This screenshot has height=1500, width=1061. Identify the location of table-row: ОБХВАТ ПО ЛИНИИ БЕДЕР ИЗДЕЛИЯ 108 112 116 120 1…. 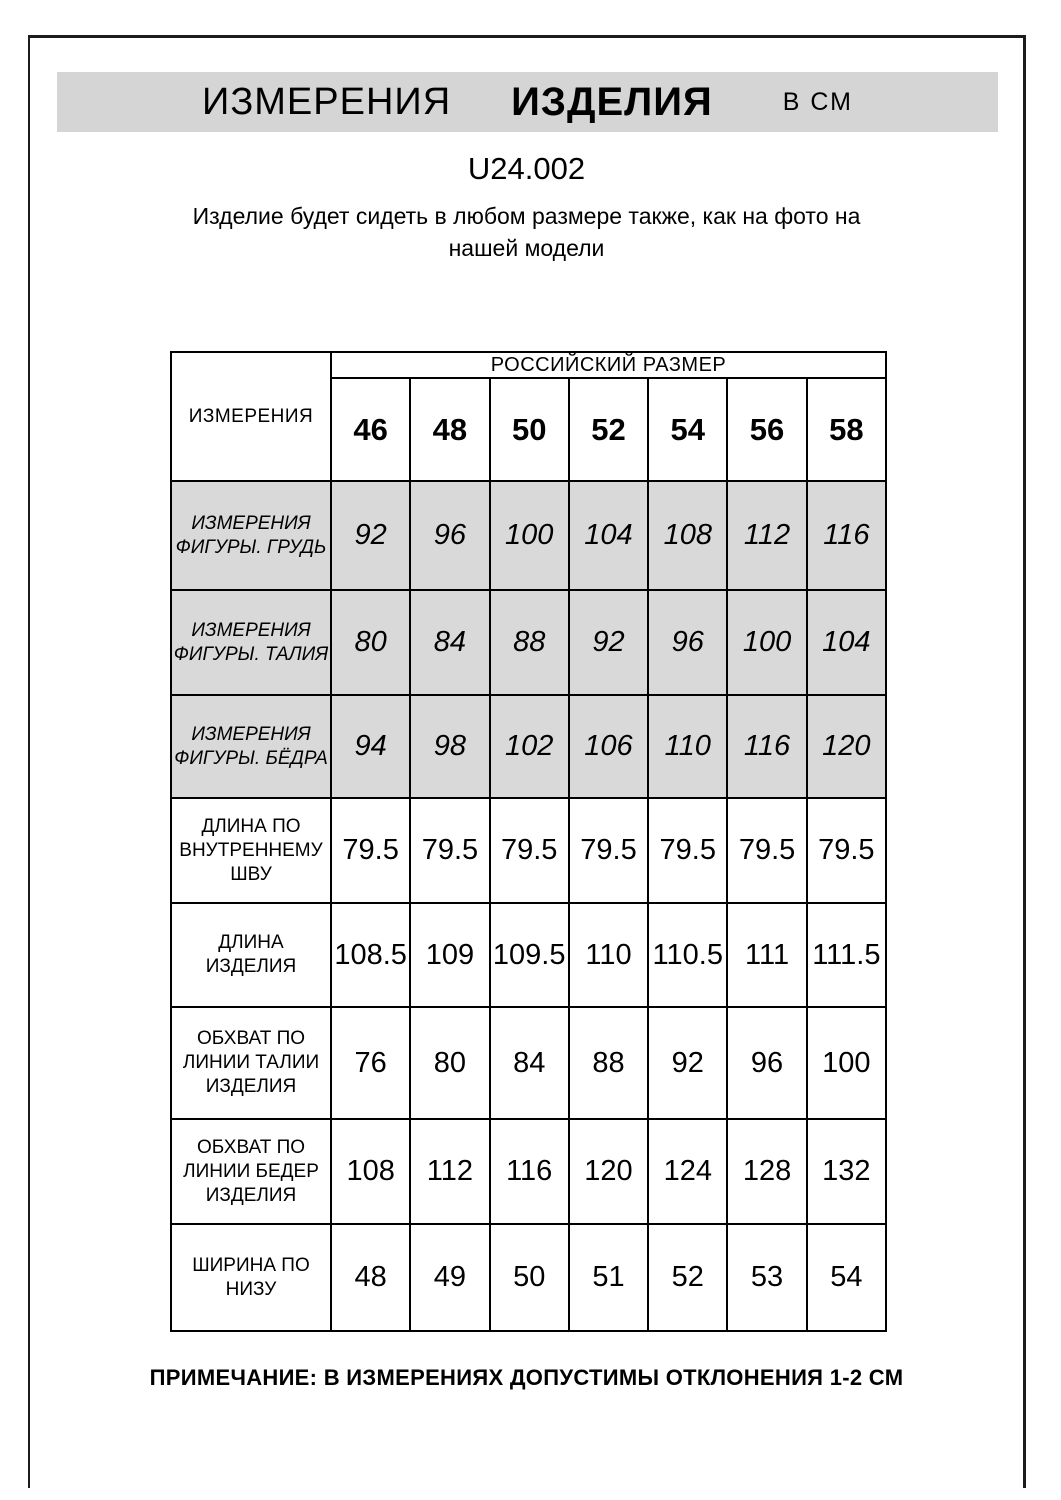
(529, 1171).